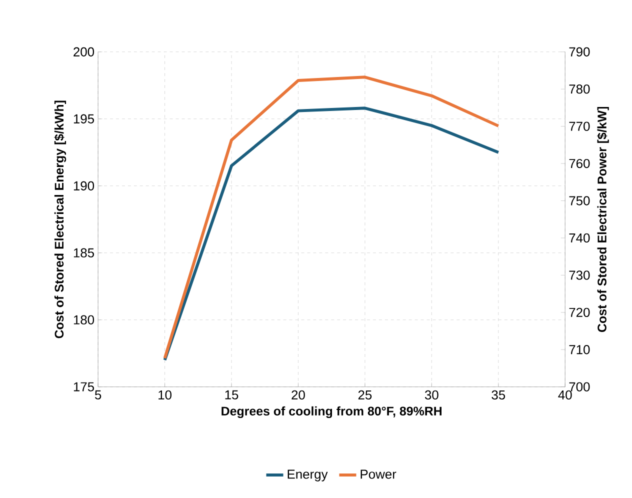  What do you see at coordinates (308, 476) in the screenshot?
I see `legend-label: Energy` at bounding box center [308, 476].